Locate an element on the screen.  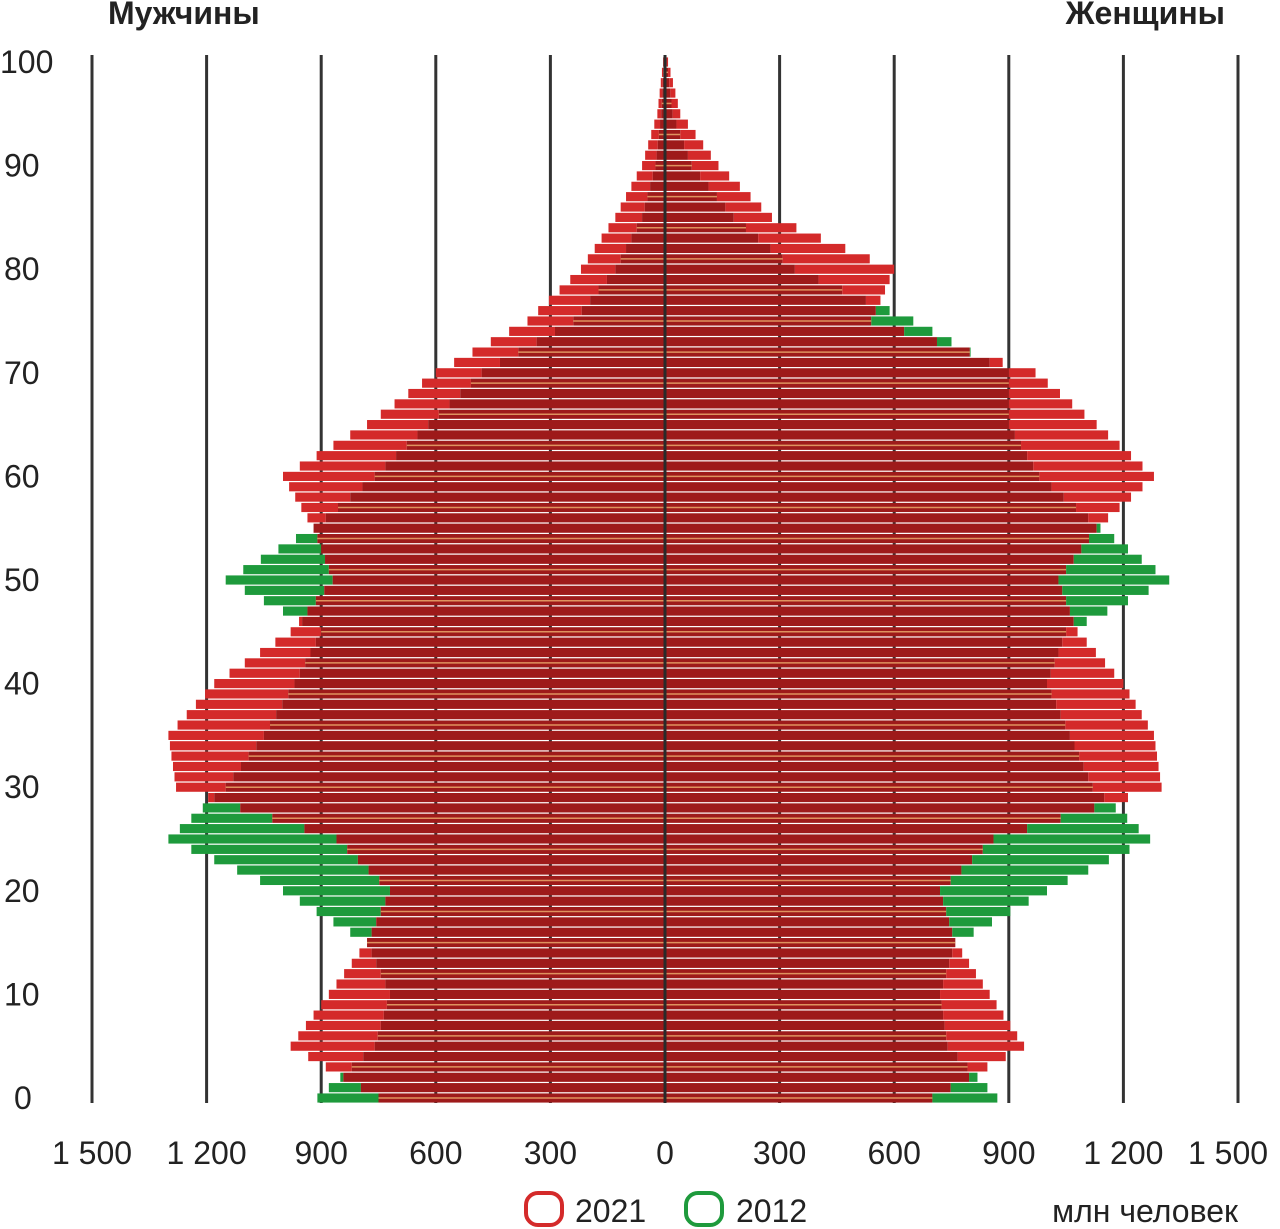
y-tick-label: 80 is located at coordinates (22, 269).